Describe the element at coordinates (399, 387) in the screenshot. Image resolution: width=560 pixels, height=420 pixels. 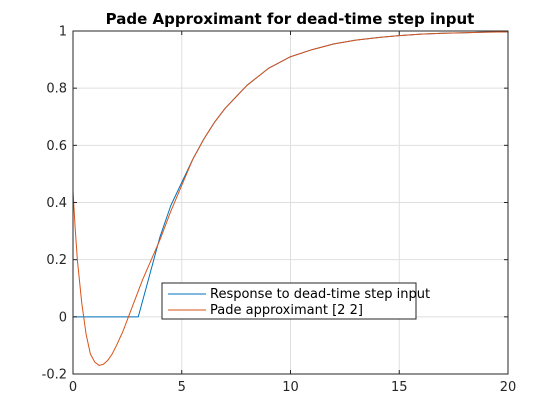
I see `x-tick-label: 15` at that location.